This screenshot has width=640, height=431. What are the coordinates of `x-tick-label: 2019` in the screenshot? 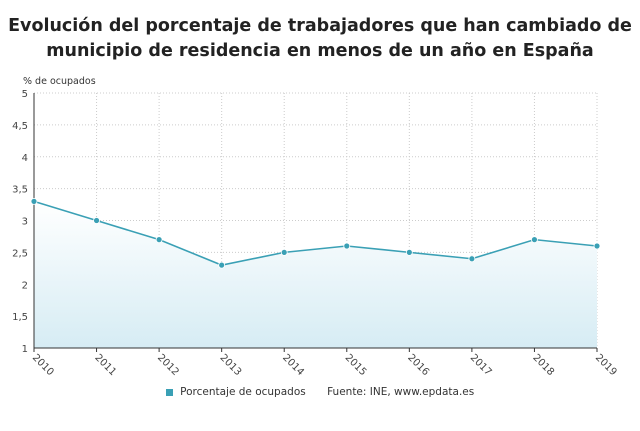 It's located at (606, 365).